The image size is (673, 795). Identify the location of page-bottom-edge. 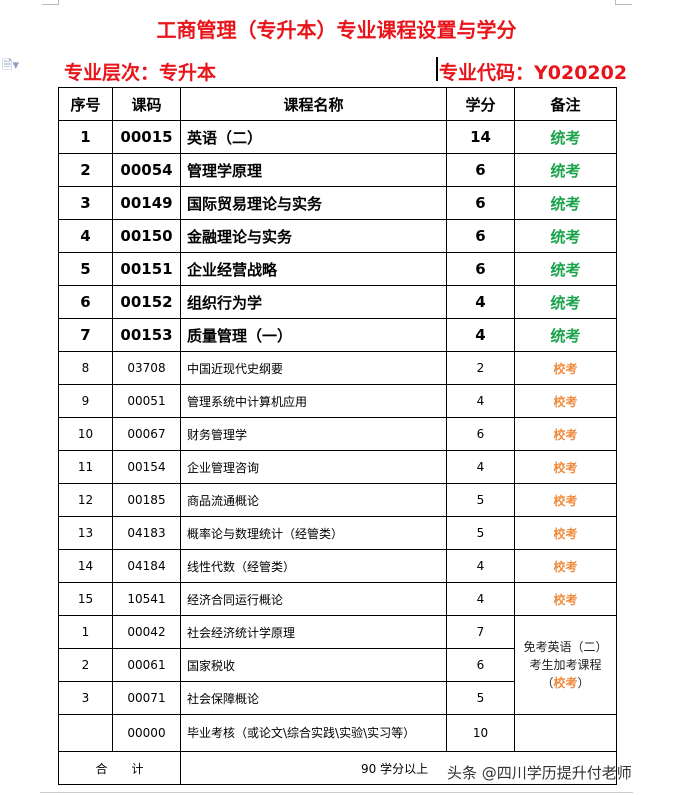
(336, 792).